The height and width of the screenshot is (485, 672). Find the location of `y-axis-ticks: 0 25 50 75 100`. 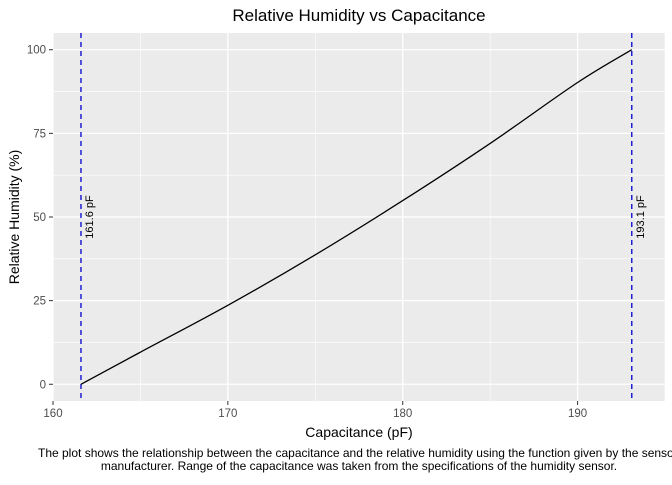

y-axis-ticks: 0 25 50 75 100 is located at coordinates (40, 218).